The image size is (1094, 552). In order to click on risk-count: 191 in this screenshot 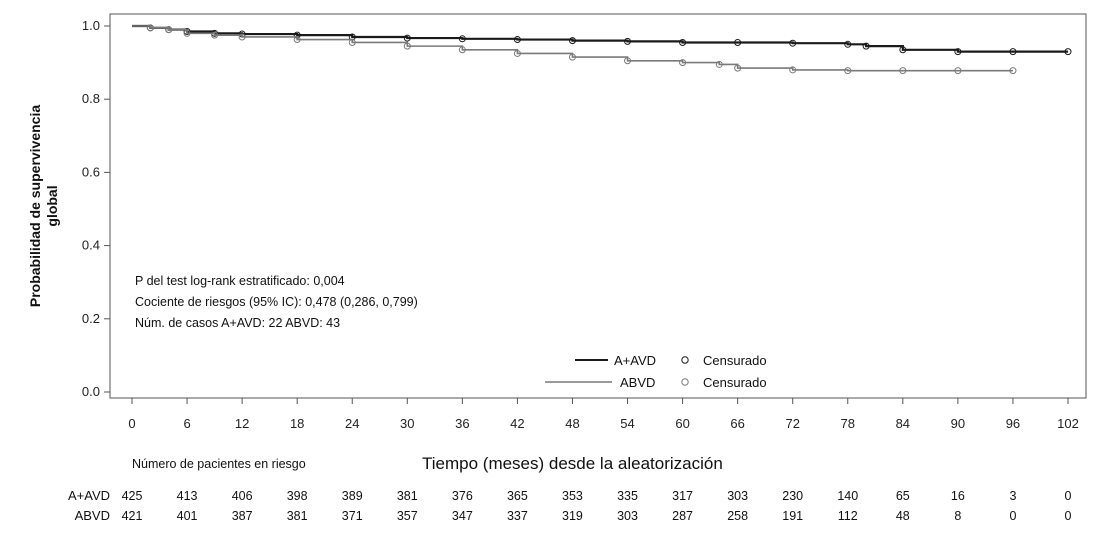, I will do `click(792, 516)`.